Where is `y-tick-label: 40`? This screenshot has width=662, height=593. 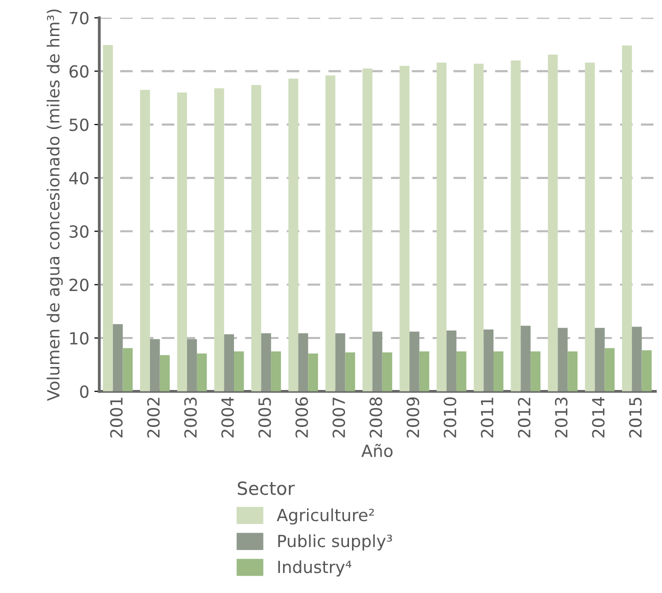
y-tick-label: 40 is located at coordinates (78, 178).